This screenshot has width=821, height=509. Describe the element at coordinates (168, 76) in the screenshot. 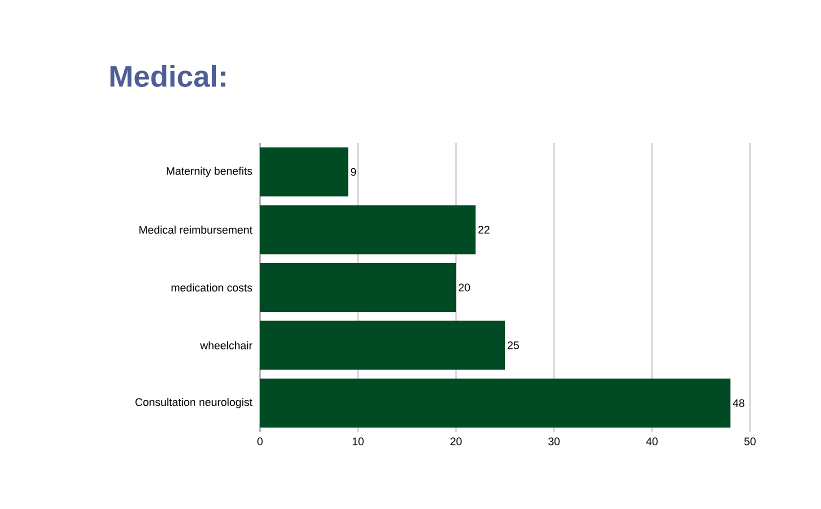

I see `chart-title: Medical:` at that location.